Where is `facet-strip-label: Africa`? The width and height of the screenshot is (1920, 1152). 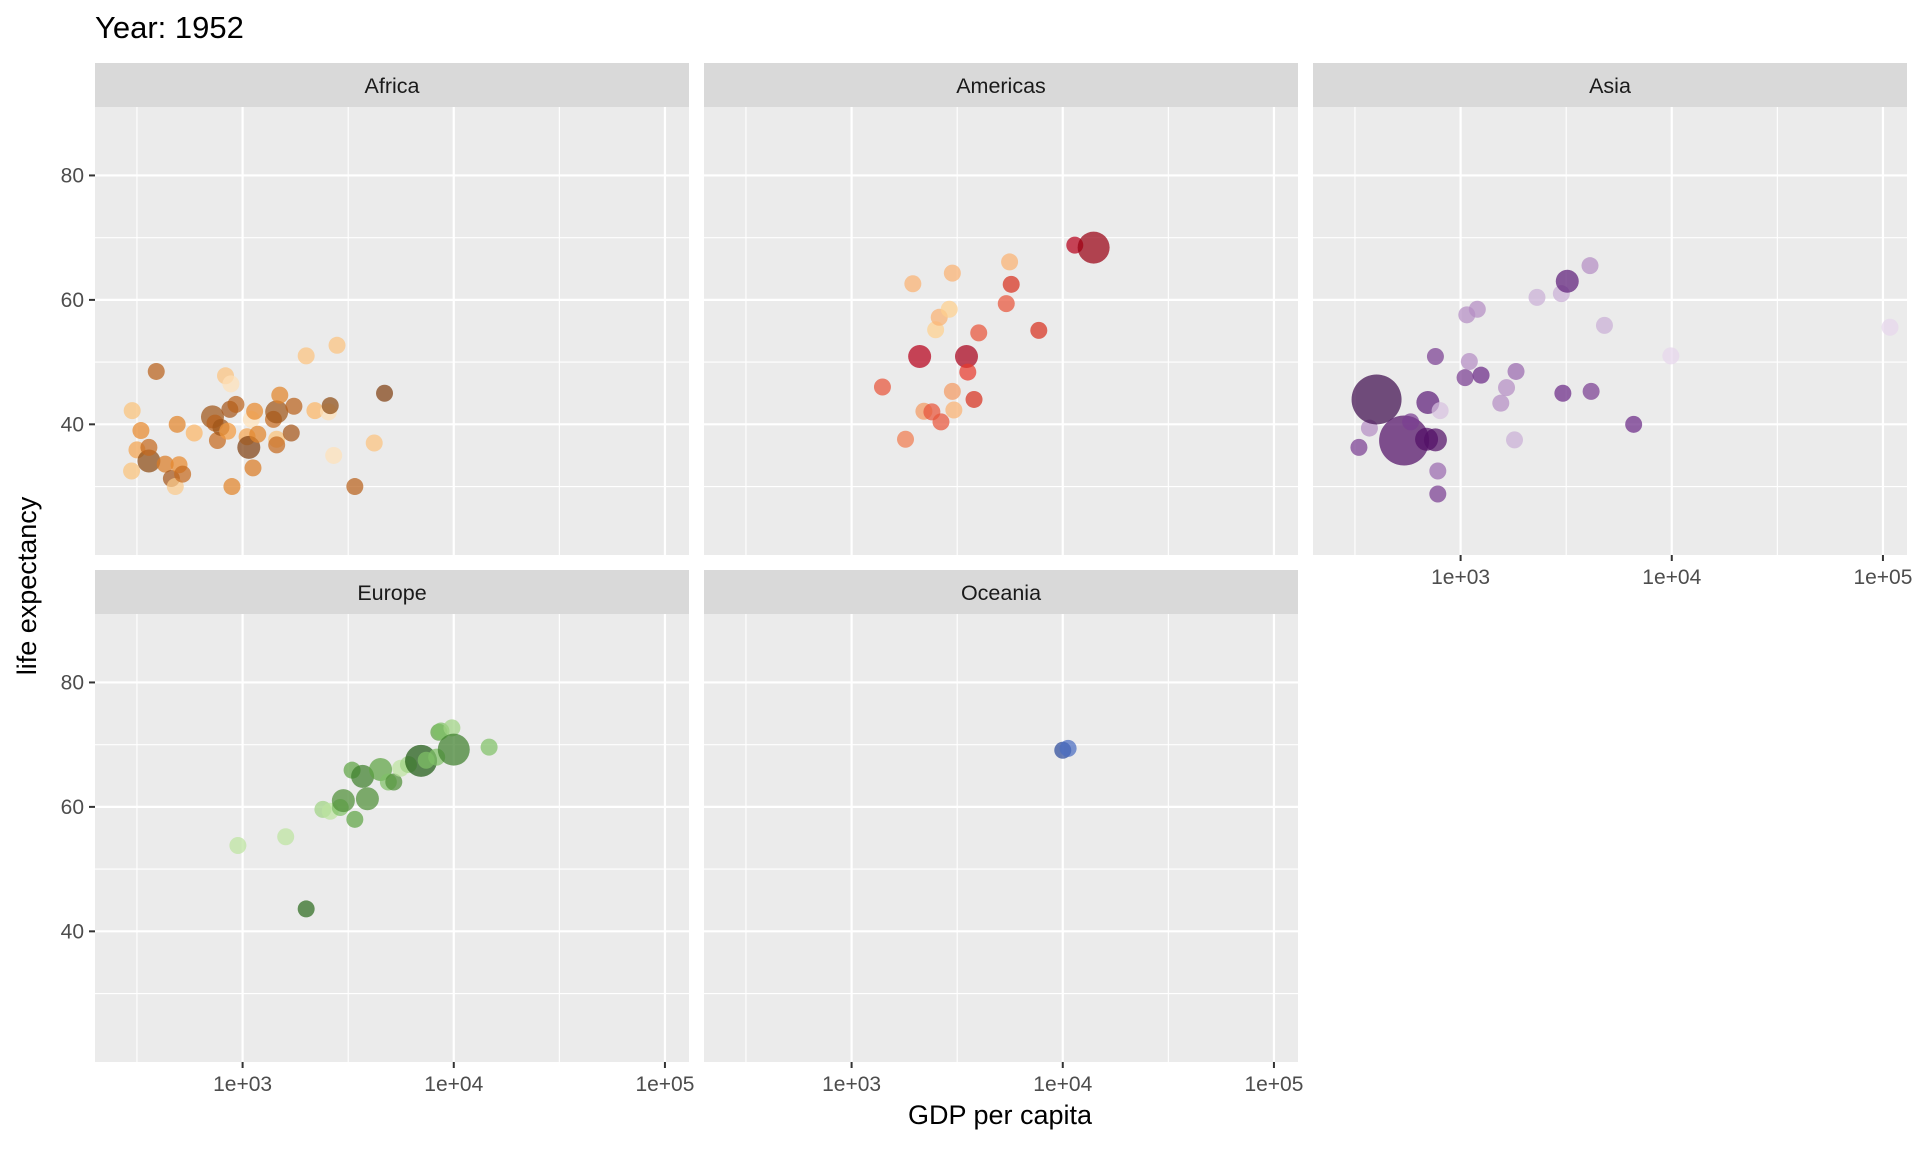 facet-strip-label: Africa is located at coordinates (392, 86).